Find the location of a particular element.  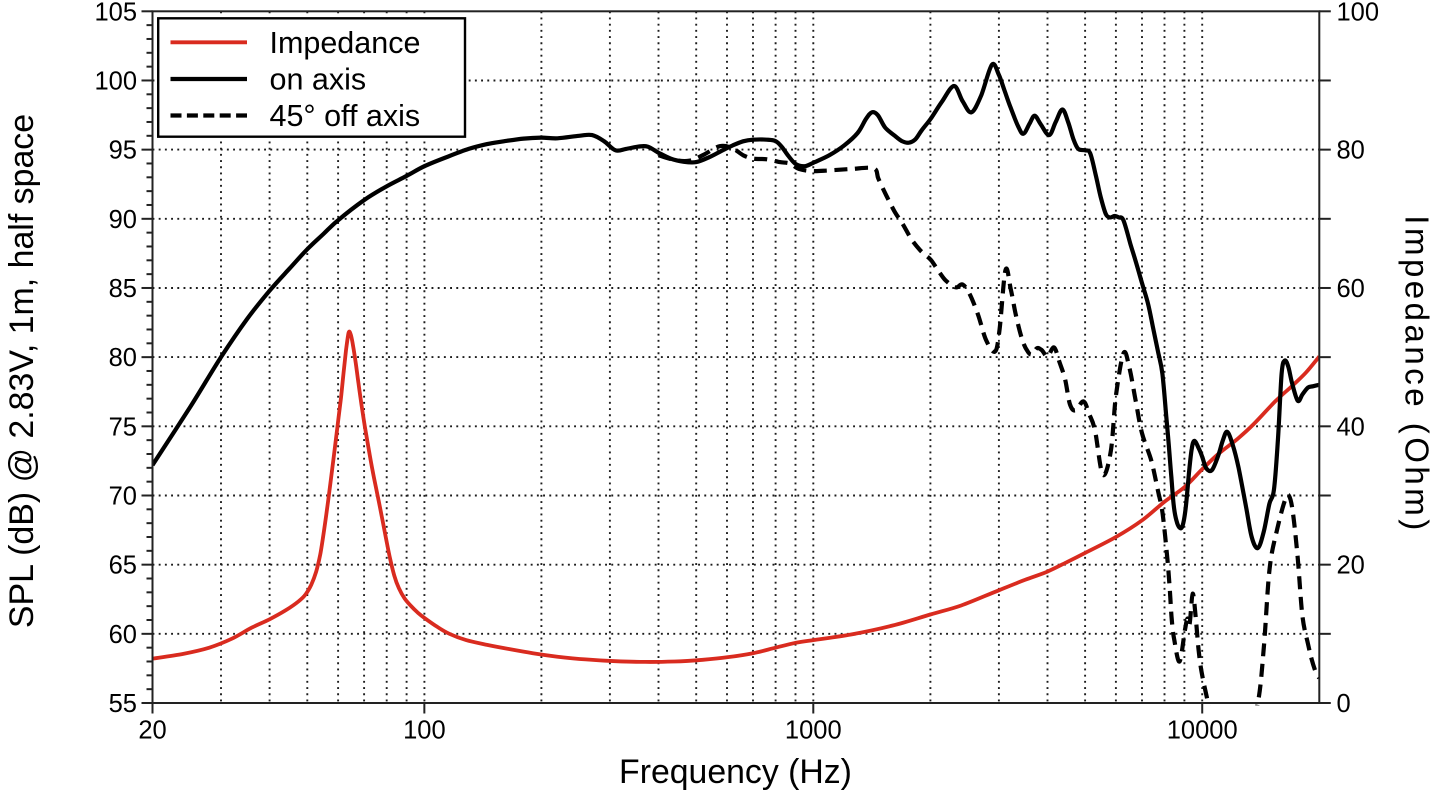

svg-text: 90 is located at coordinates (123, 220).